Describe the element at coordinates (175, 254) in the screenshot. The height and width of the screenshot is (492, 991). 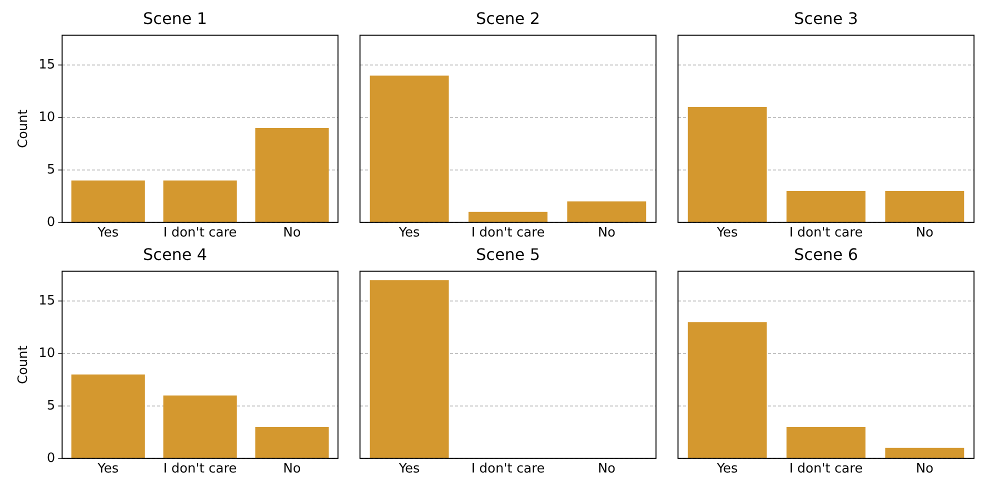
I see `chart-title: Scene 4` at that location.